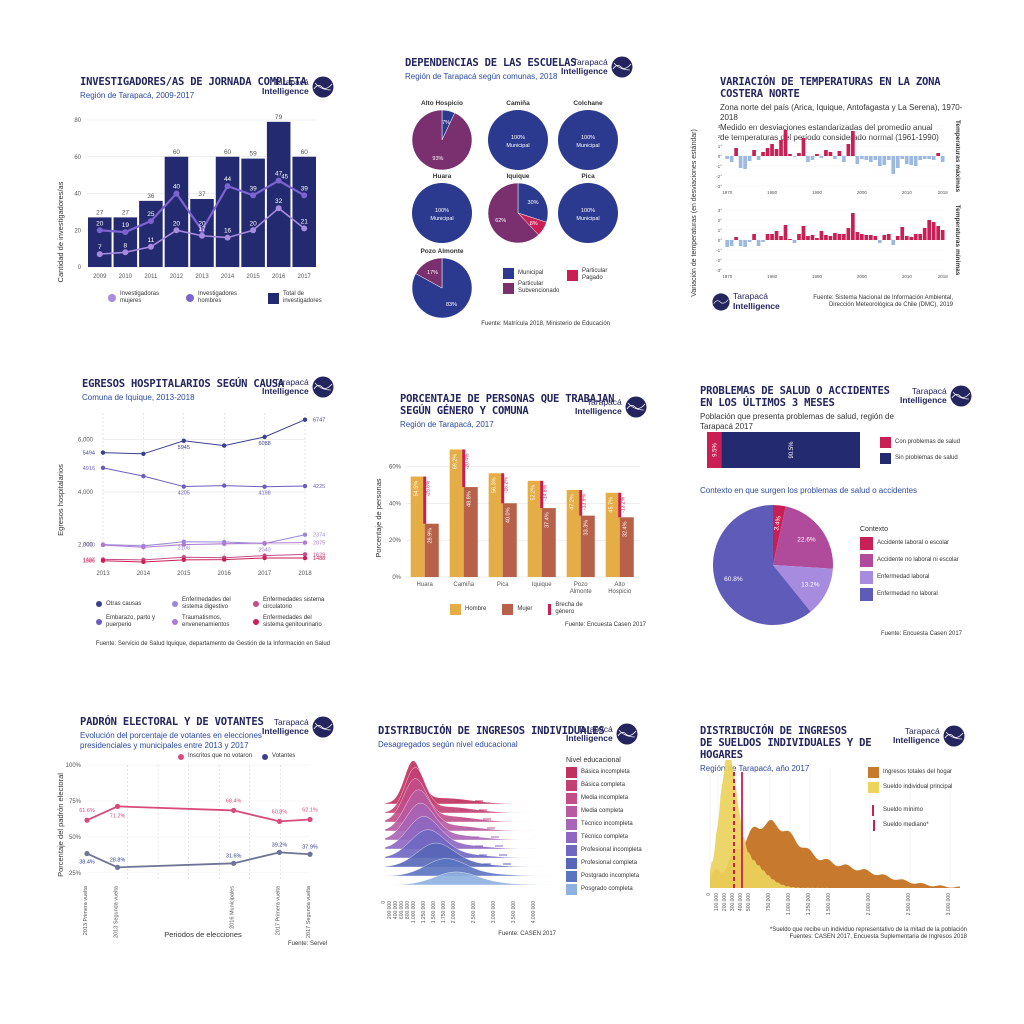 Image resolution: width=1024 pixels, height=1024 pixels. Describe the element at coordinates (319, 555) in the screenshot. I see `point-label: 1629` at that location.